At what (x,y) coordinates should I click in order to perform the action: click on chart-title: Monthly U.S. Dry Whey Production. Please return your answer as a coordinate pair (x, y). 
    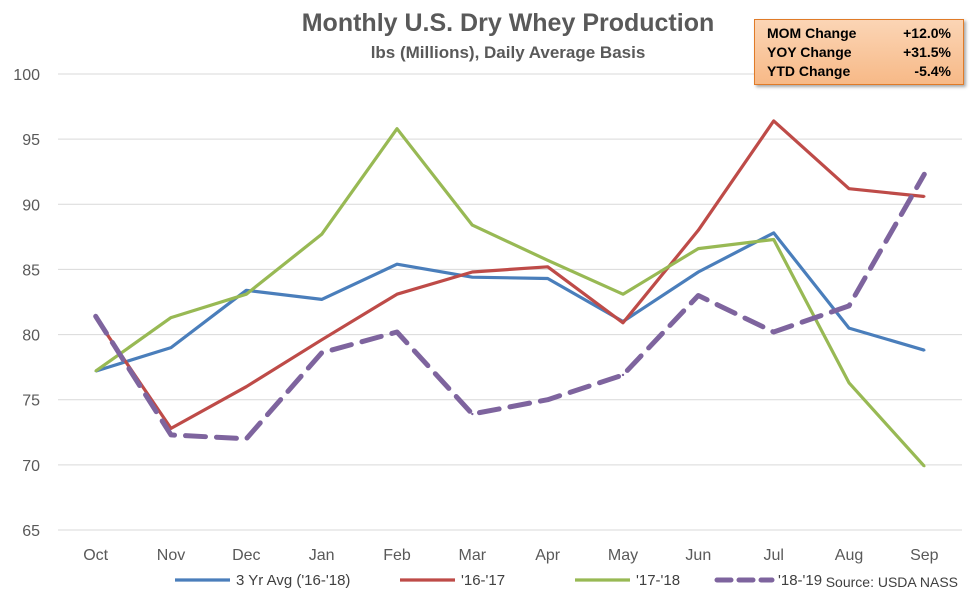
    Looking at the image, I should click on (508, 23).